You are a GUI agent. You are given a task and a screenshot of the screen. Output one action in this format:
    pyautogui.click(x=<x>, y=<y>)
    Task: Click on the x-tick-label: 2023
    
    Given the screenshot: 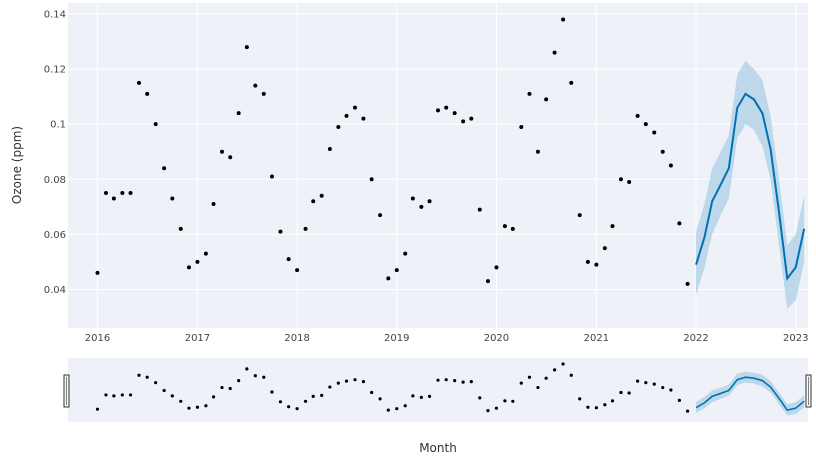 What is the action you would take?
    pyautogui.click(x=795, y=338)
    